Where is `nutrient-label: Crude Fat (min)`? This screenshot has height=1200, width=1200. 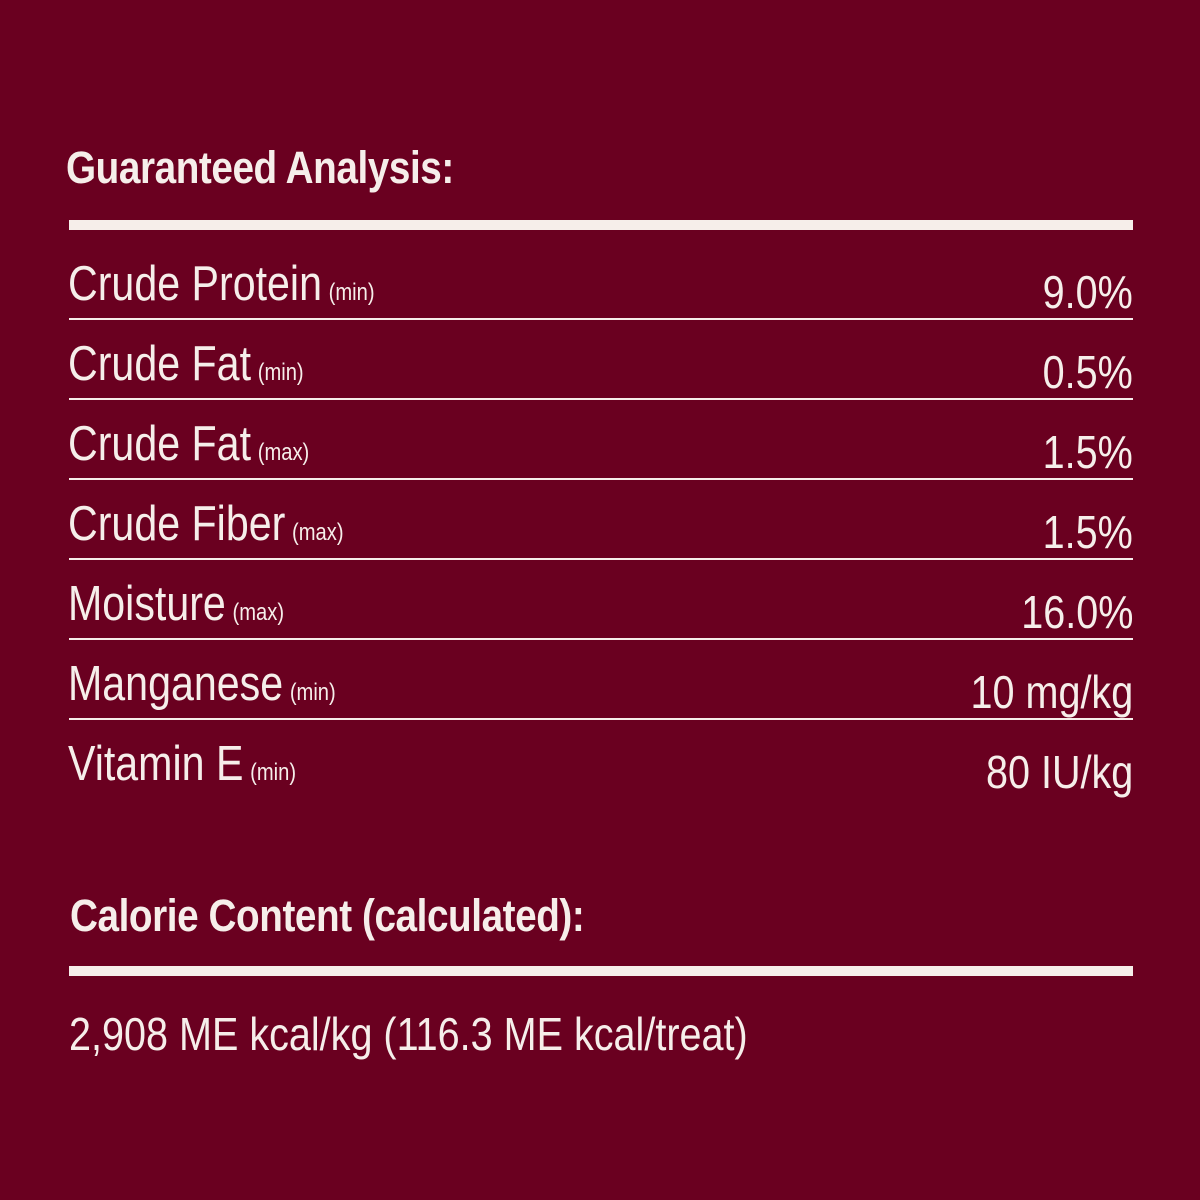
nutrient-label: Crude Fat (min) is located at coordinates (186, 368).